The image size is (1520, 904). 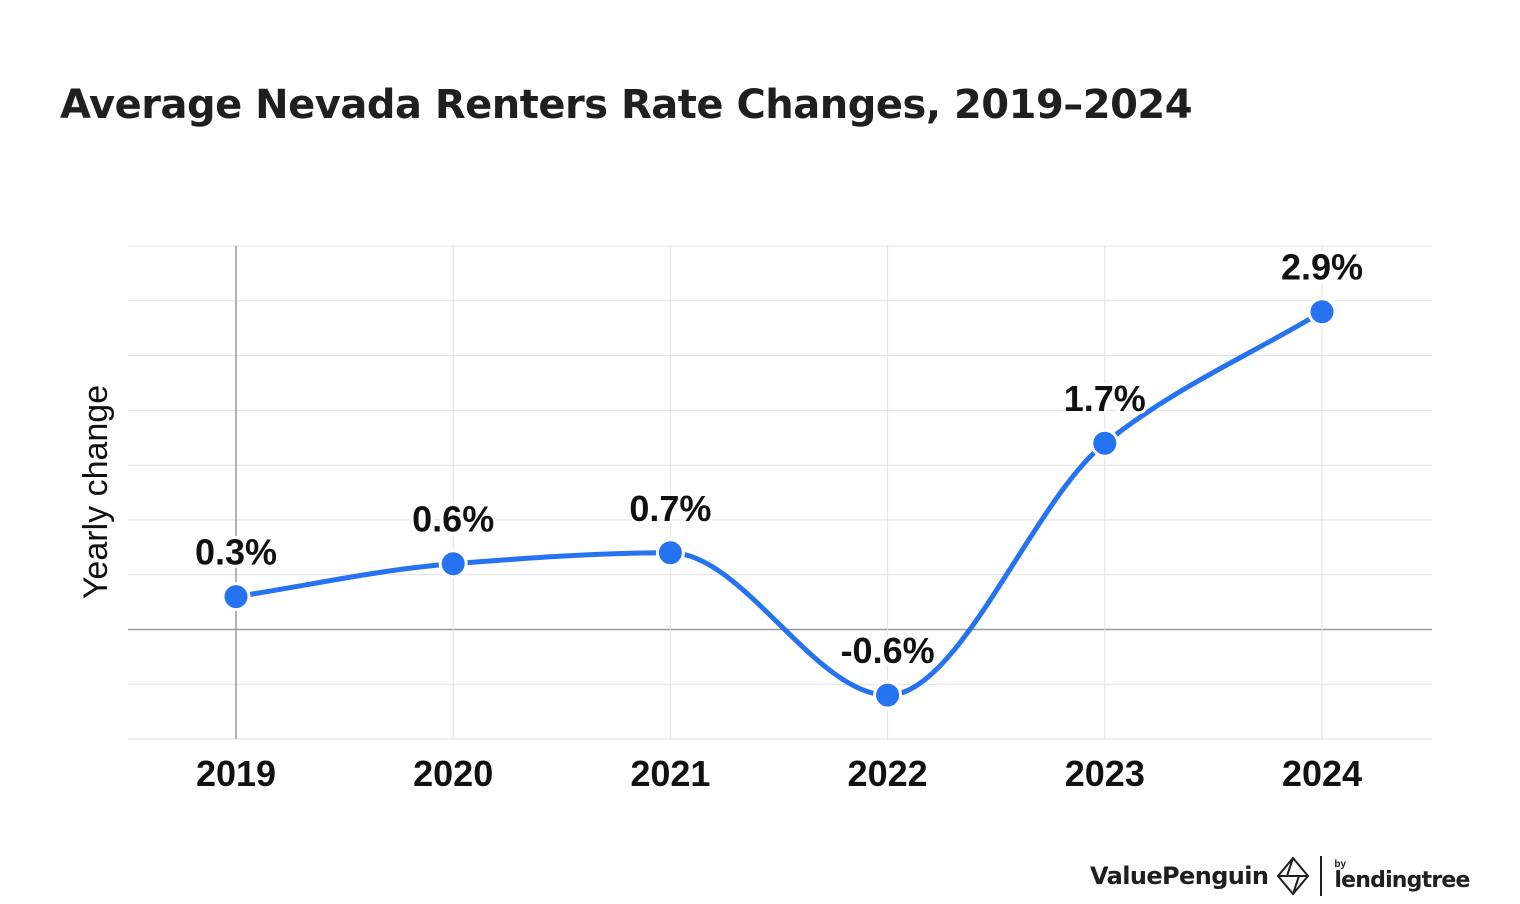 I want to click on data-label: 2.9%, so click(x=1322, y=267).